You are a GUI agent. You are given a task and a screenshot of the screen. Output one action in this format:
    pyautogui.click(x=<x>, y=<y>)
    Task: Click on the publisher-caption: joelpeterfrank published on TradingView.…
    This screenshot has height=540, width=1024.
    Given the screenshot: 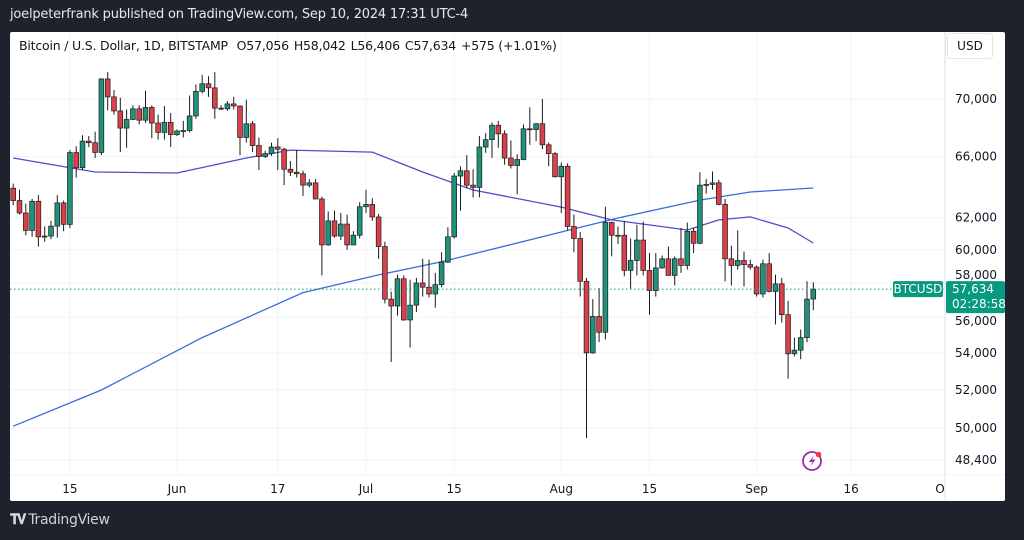 What is the action you would take?
    pyautogui.click(x=239, y=14)
    